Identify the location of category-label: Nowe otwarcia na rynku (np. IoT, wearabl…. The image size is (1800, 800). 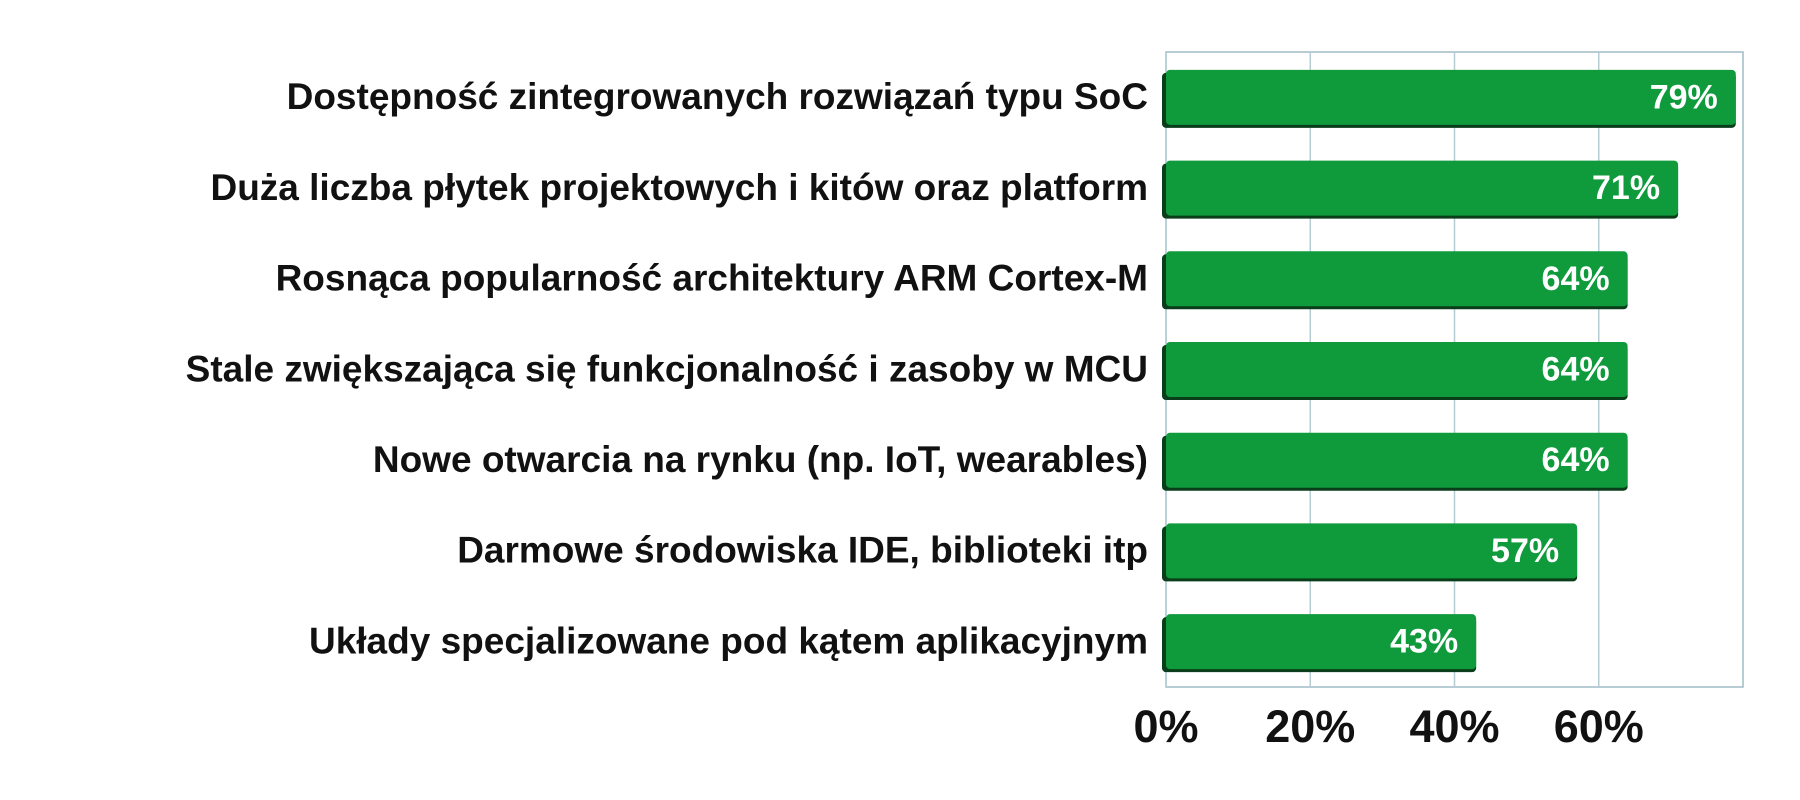
(760, 459).